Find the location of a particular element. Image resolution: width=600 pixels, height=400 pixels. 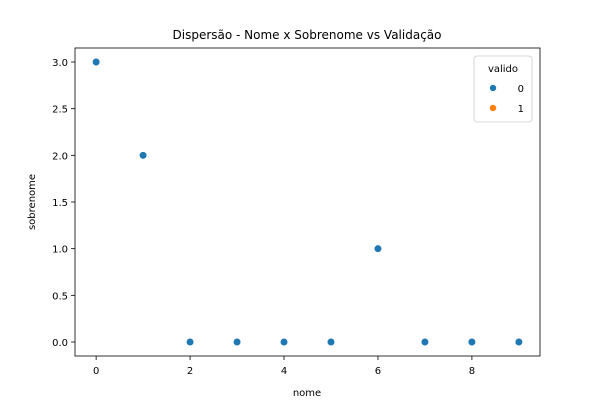

legend-label-1: 1 is located at coordinates (521, 109).